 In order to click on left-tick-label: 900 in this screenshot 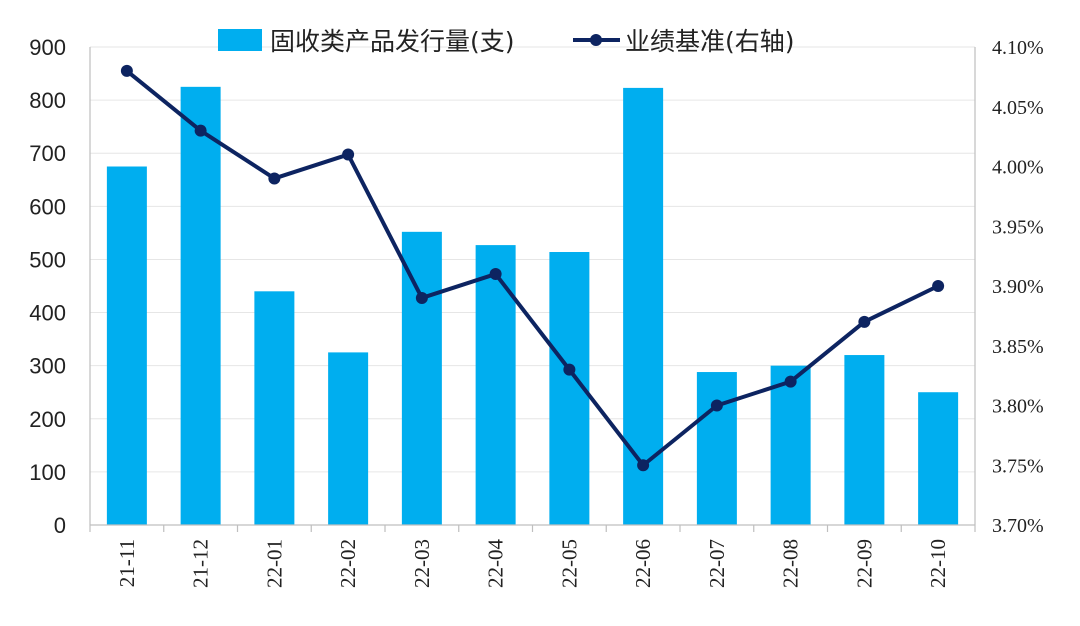, I will do `click(47, 47)`.